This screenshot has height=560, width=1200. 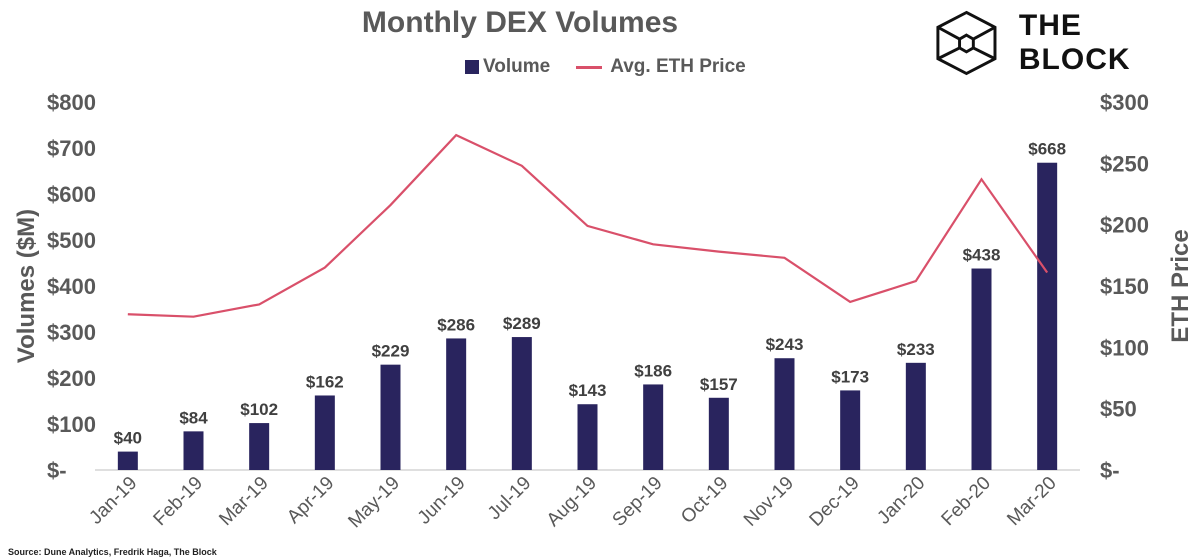 I want to click on bar-data-label: $102, so click(x=259, y=409).